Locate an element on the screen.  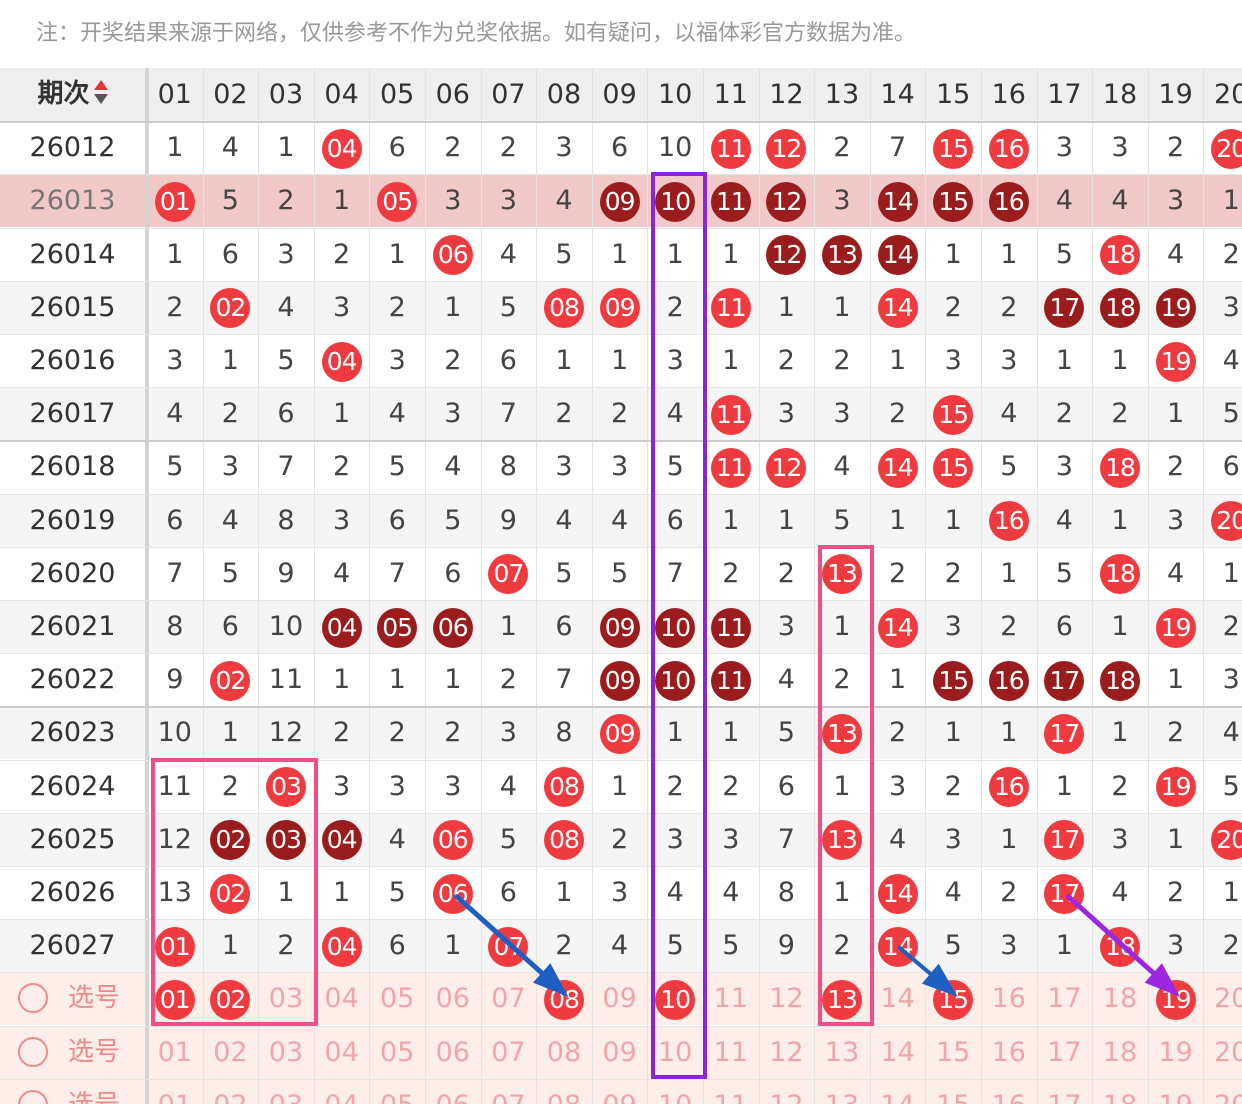
hit-ball: 15 is located at coordinates (953, 148).